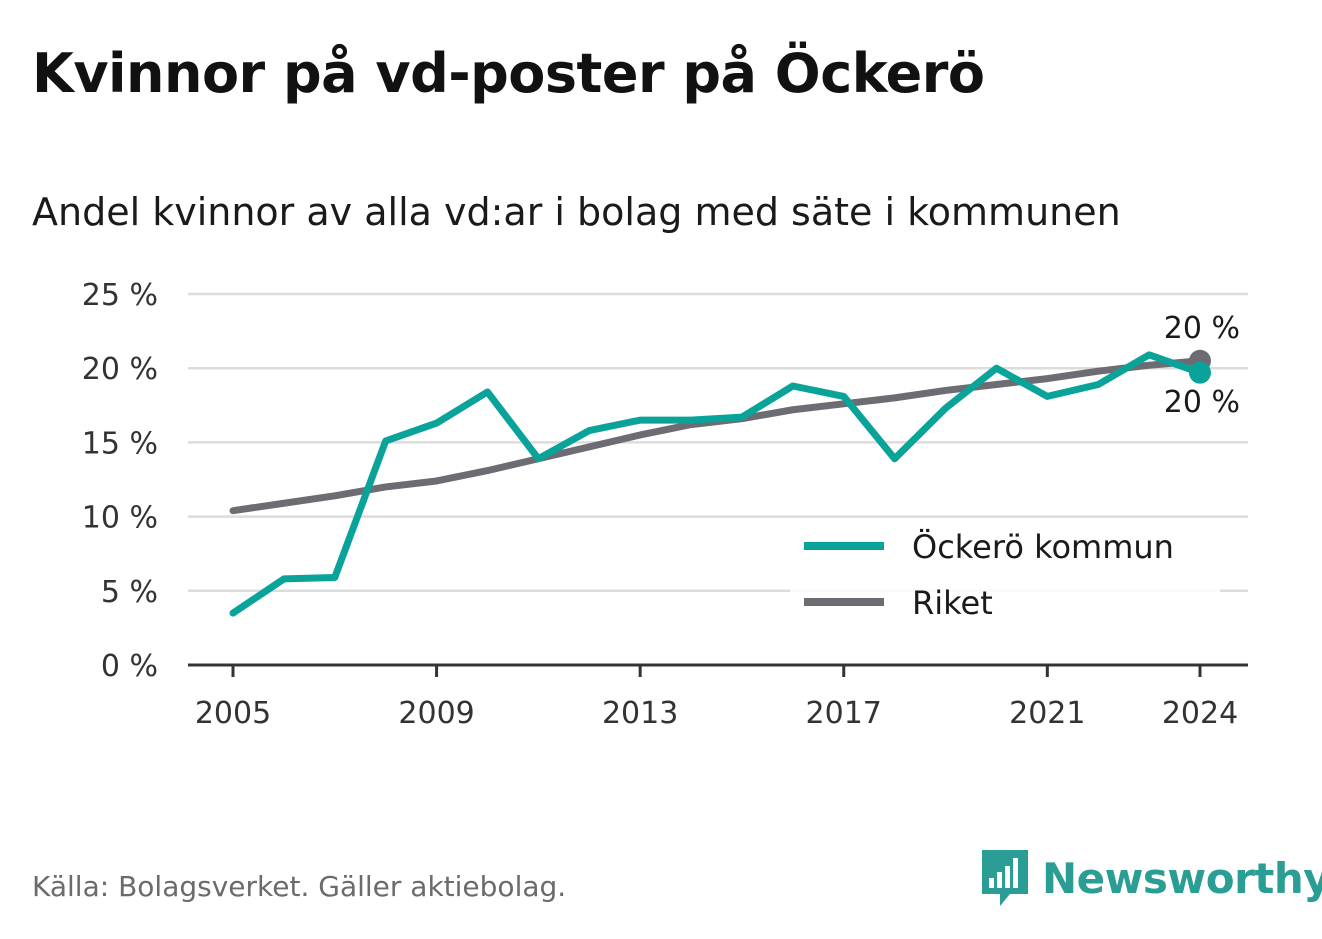 The width and height of the screenshot is (1322, 939). Describe the element at coordinates (640, 713) in the screenshot. I see `x-tick-label: 2013` at that location.